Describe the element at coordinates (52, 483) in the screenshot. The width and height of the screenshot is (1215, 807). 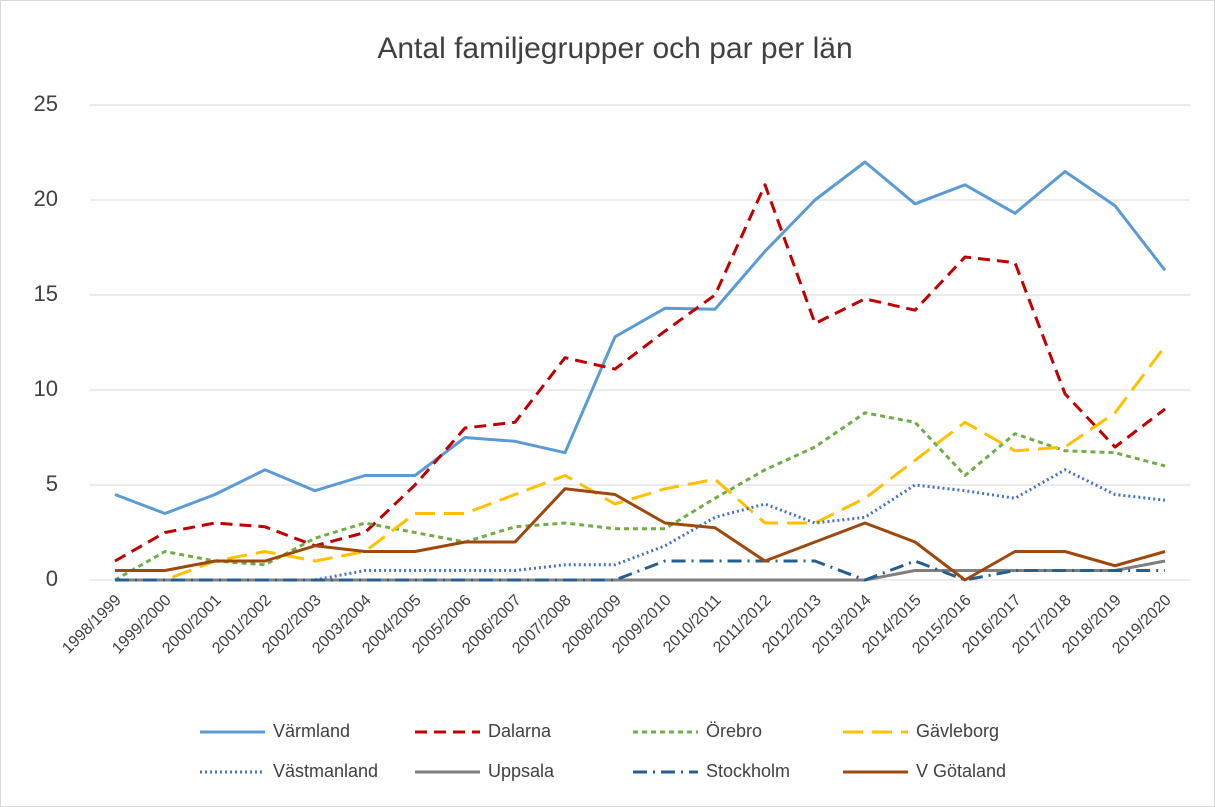
I see `y-tick-label: 5` at that location.